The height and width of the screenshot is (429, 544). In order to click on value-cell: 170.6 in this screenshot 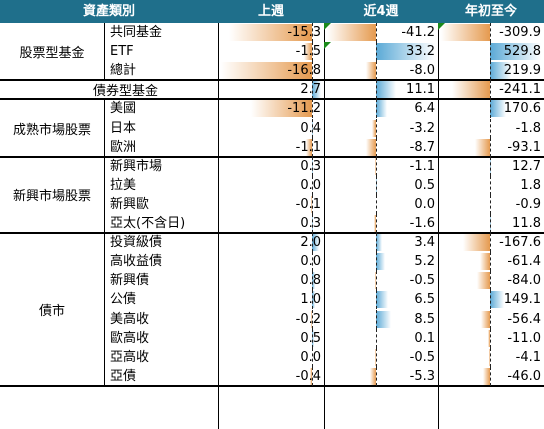, I will do `click(491, 109)`.